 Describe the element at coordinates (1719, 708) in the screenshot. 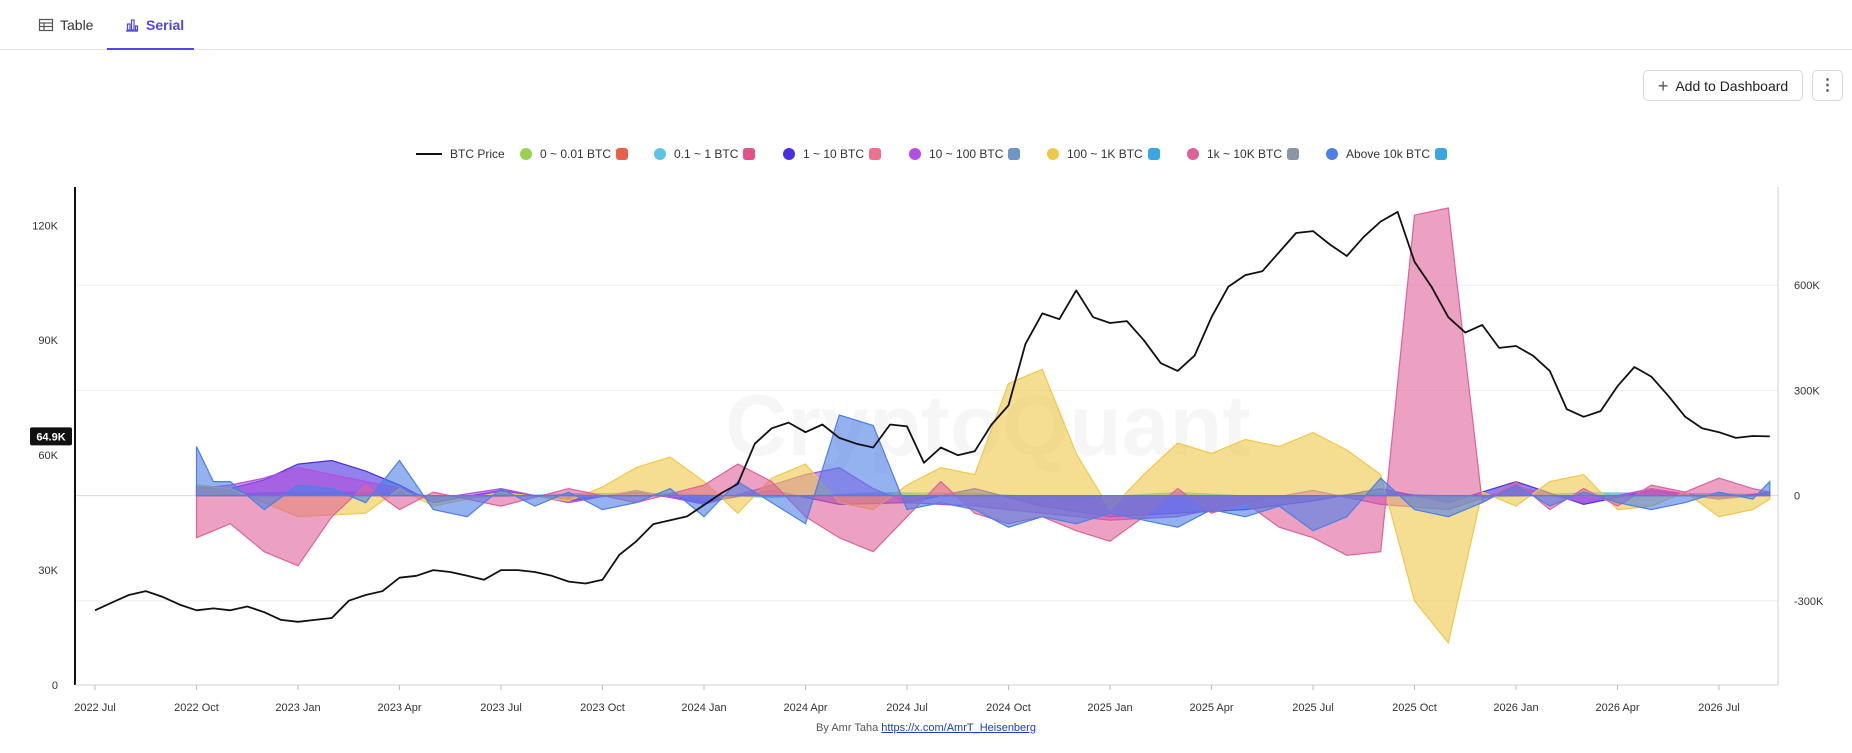

I see `x-tick-label: 2026 Jul` at that location.